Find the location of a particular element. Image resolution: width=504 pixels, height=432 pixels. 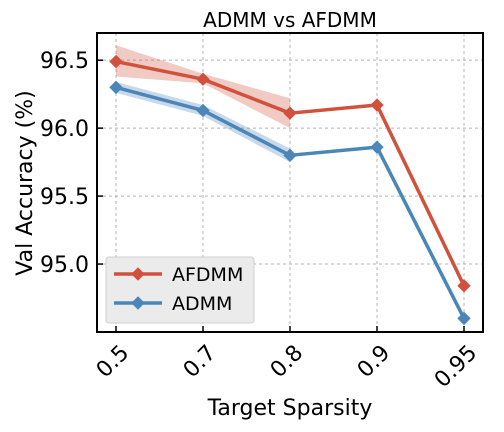

afdmm-band is located at coordinates (203, 87).